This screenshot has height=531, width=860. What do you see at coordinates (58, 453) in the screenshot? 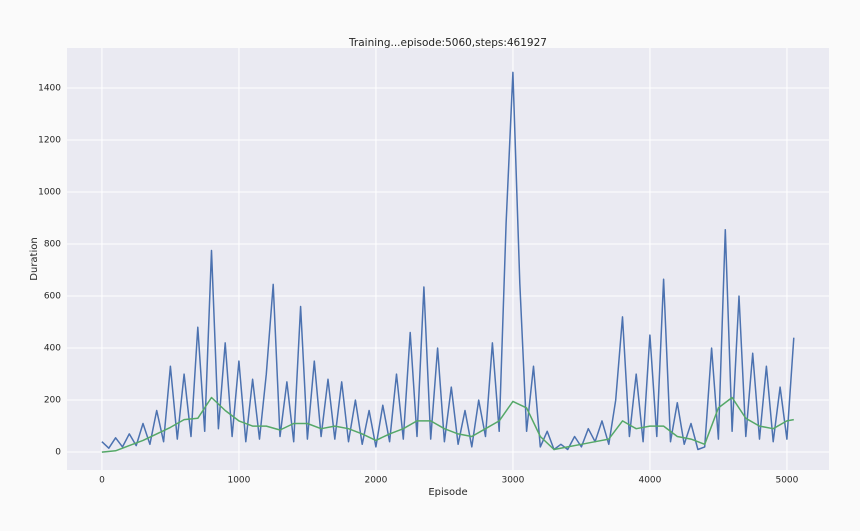
I see `y-tick-label: 0` at bounding box center [58, 453].